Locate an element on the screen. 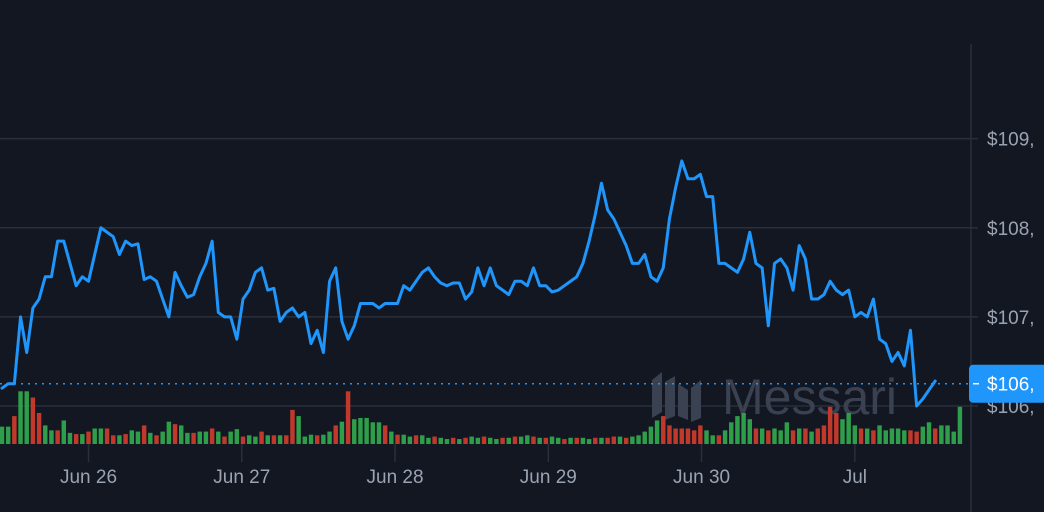 The image size is (1044, 512). y-tick-label: $107, is located at coordinates (1011, 318).